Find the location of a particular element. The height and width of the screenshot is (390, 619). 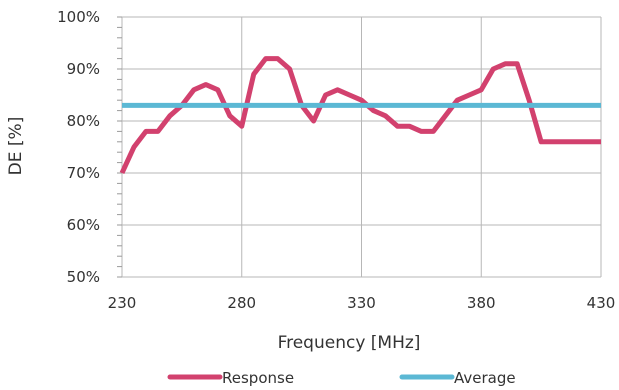

y-tick-label-3: 80% is located at coordinates (83, 121).